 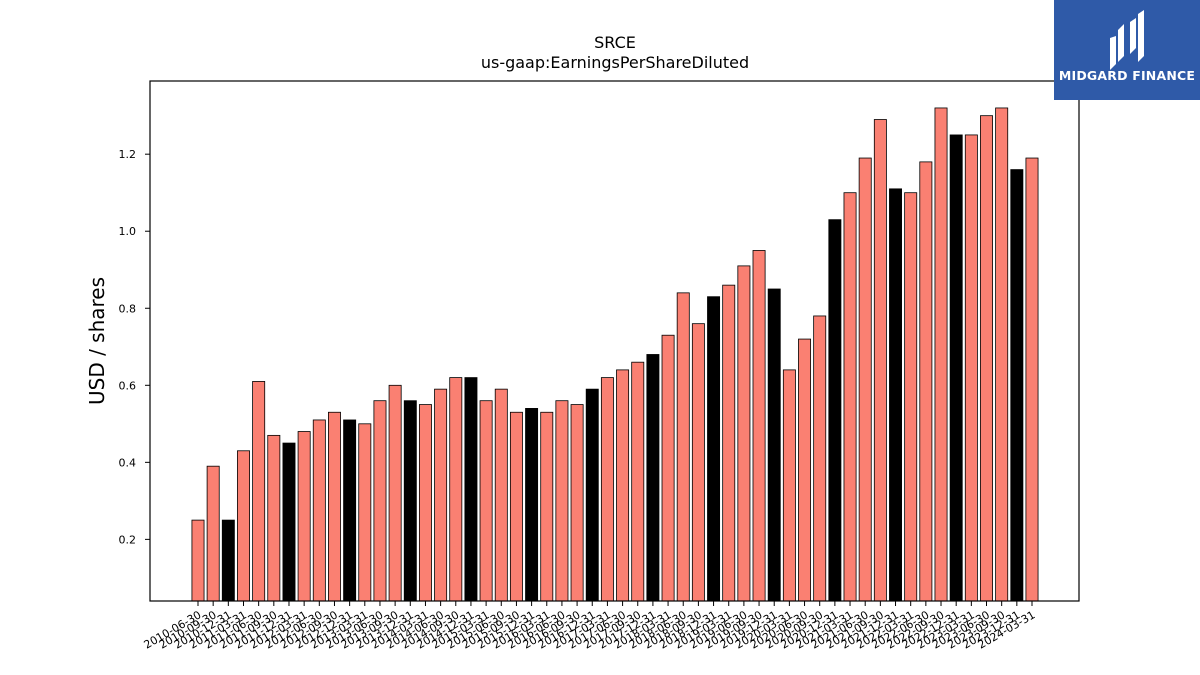 What do you see at coordinates (615, 62) in the screenshot?
I see `chart-subtitle: us-gaap:EarningsPerShareDiluted` at bounding box center [615, 62].